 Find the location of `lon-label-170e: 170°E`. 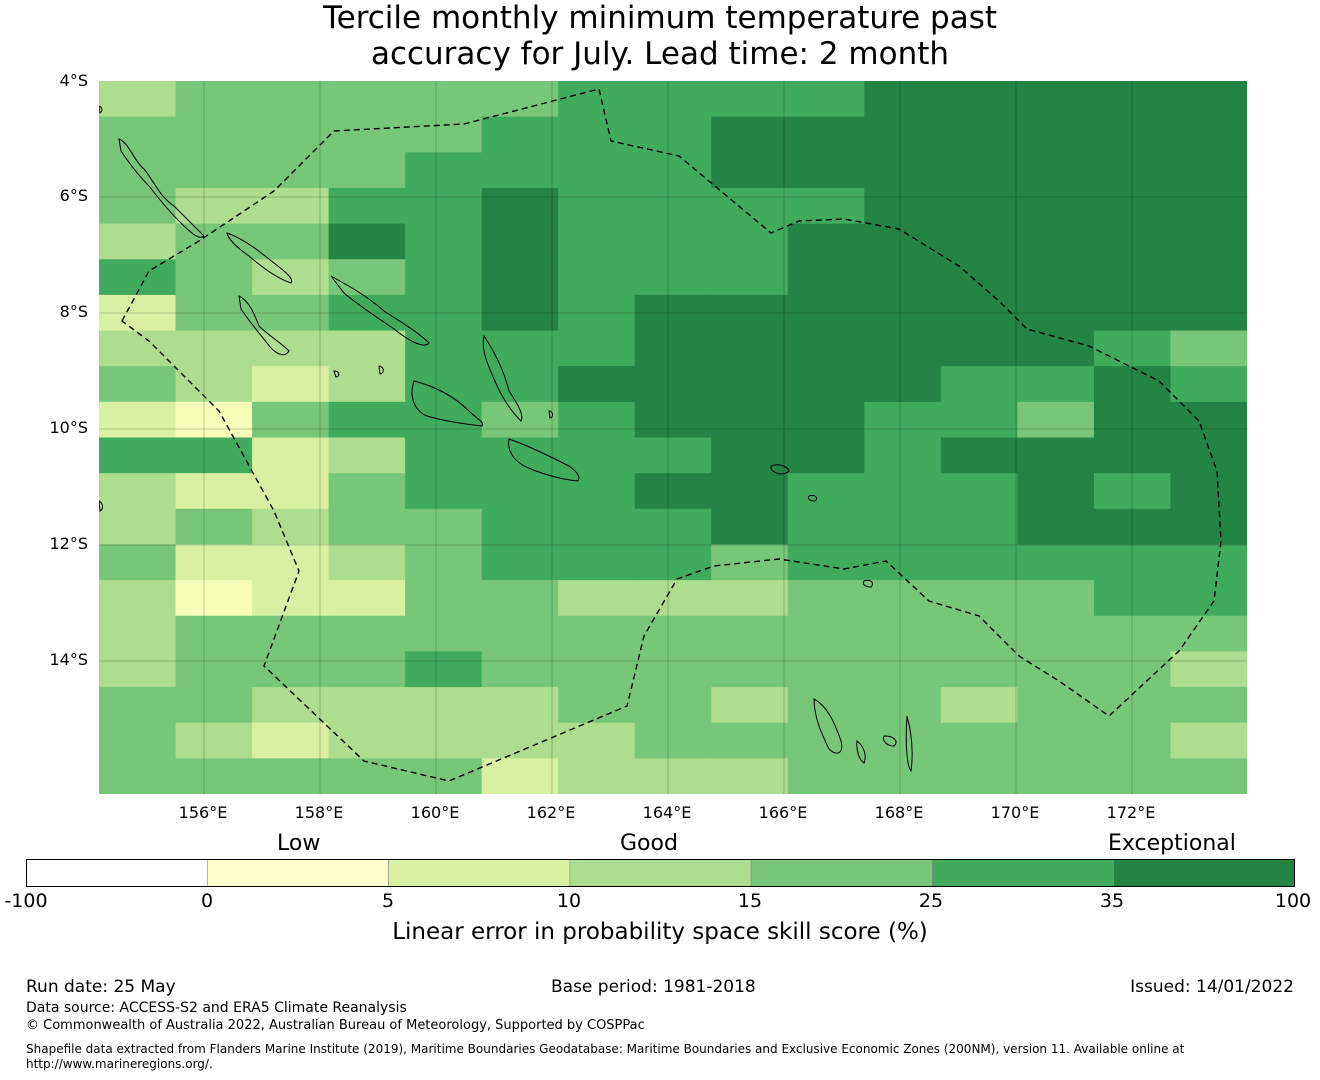

lon-label-170e: 170°E is located at coordinates (1015, 812).